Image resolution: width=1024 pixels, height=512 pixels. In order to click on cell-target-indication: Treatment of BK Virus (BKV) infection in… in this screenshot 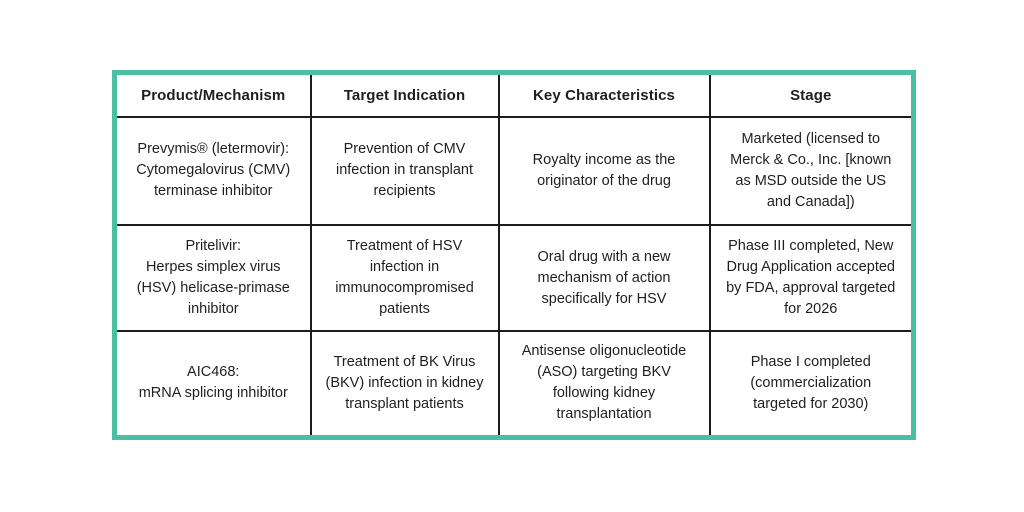, I will do `click(404, 384)`.